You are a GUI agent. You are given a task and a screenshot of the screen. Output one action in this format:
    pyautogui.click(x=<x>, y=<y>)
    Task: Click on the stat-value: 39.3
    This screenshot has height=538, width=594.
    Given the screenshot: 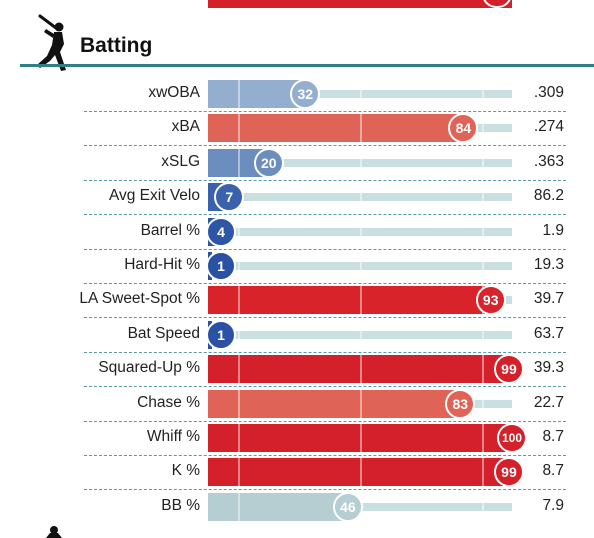 What is the action you would take?
    pyautogui.click(x=548, y=368)
    